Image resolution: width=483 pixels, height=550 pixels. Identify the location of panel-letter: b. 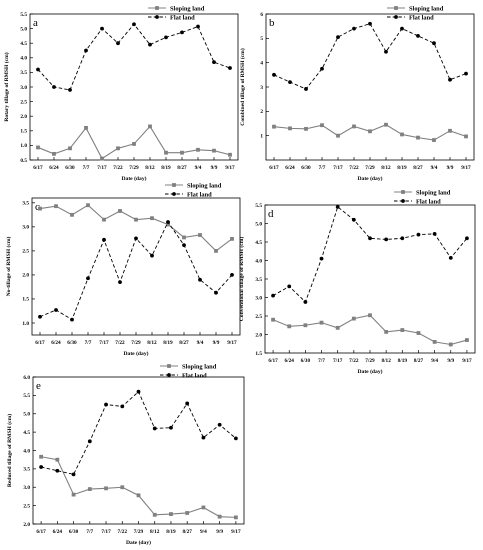
(272, 23).